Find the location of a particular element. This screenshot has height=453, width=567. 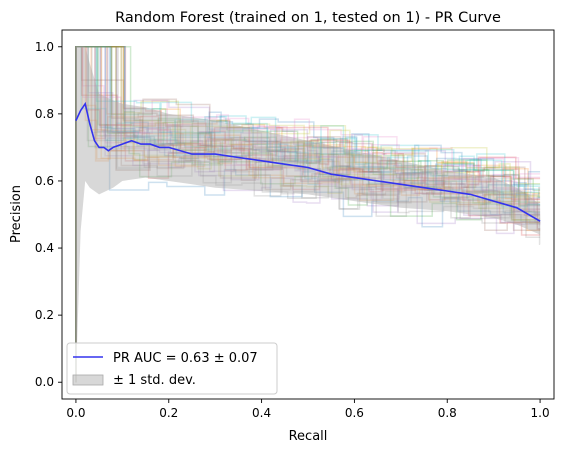

x-tick-label: 0.4 is located at coordinates (261, 413).